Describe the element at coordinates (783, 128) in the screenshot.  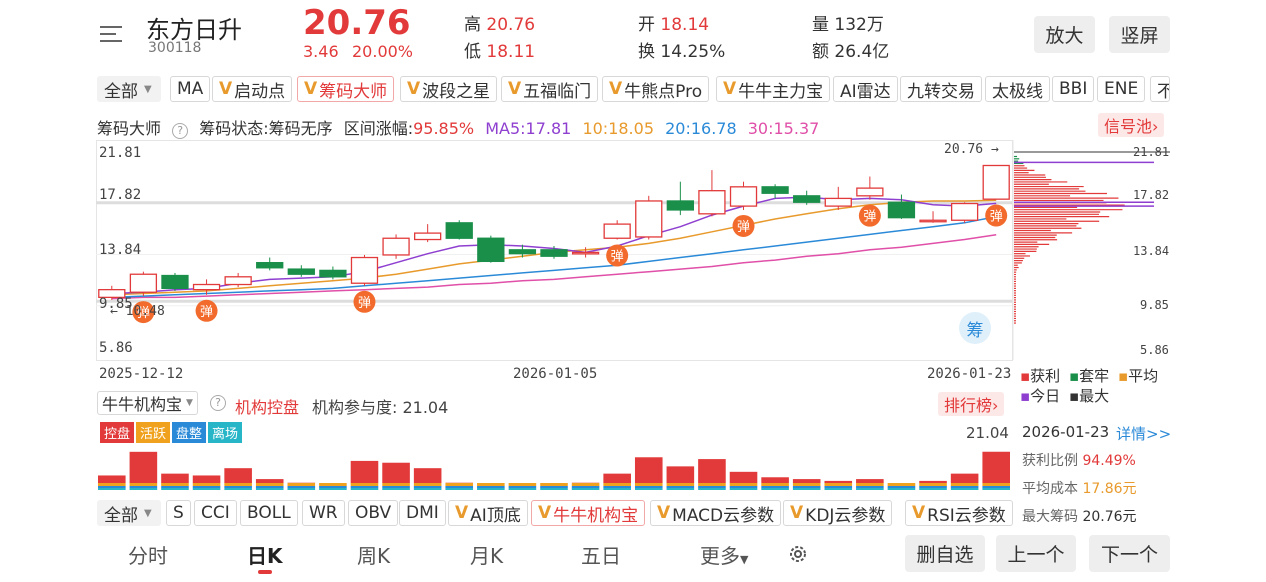
I see `ma30-value: 30:15.37` at that location.